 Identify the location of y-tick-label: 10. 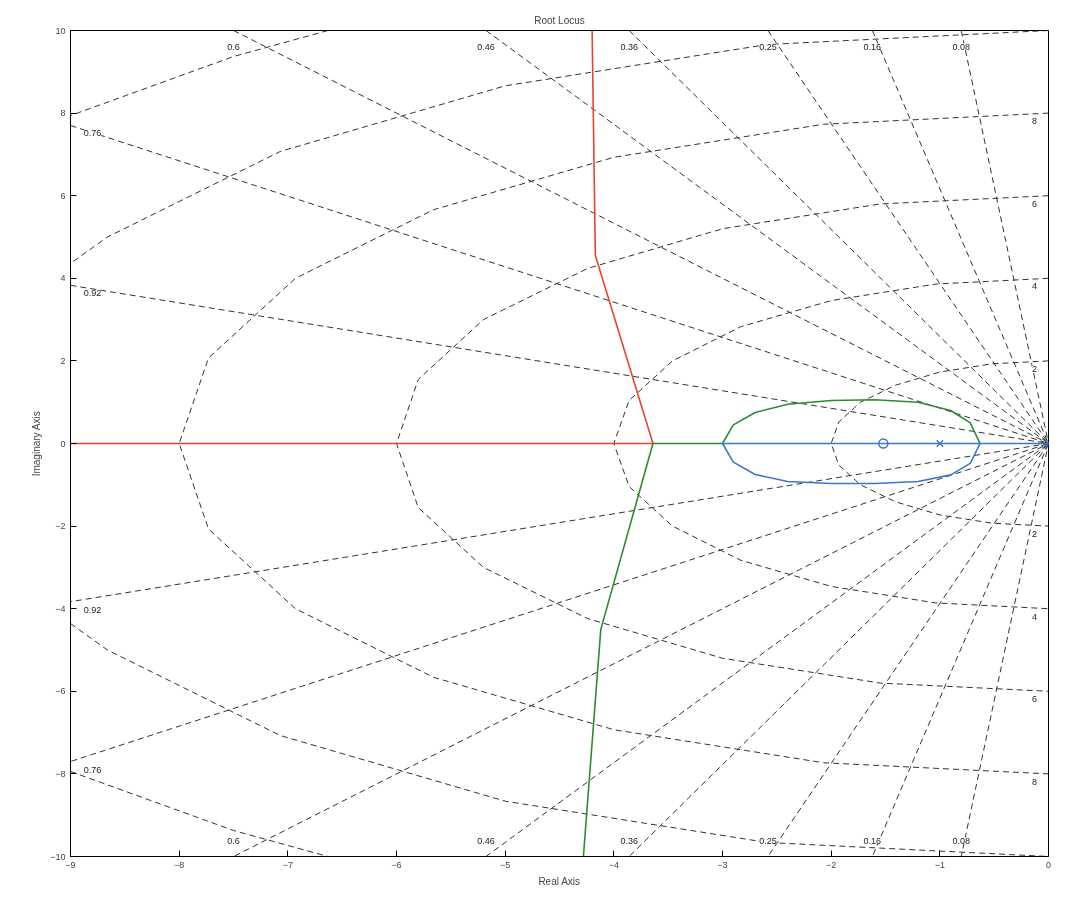
(60, 30).